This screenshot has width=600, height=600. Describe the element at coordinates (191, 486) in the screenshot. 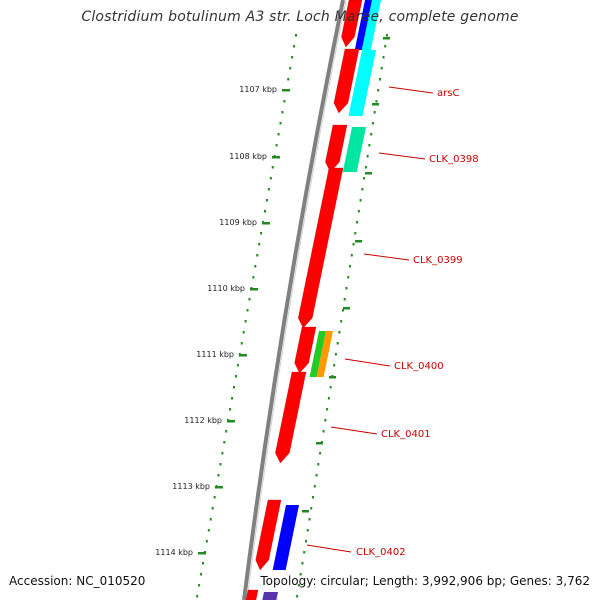

I see `scale-label: 1113 kbp` at that location.